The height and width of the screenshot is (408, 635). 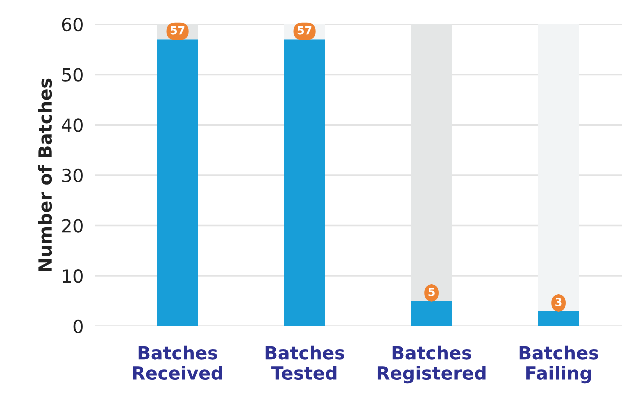 I want to click on data-label: 5, so click(x=431, y=292).